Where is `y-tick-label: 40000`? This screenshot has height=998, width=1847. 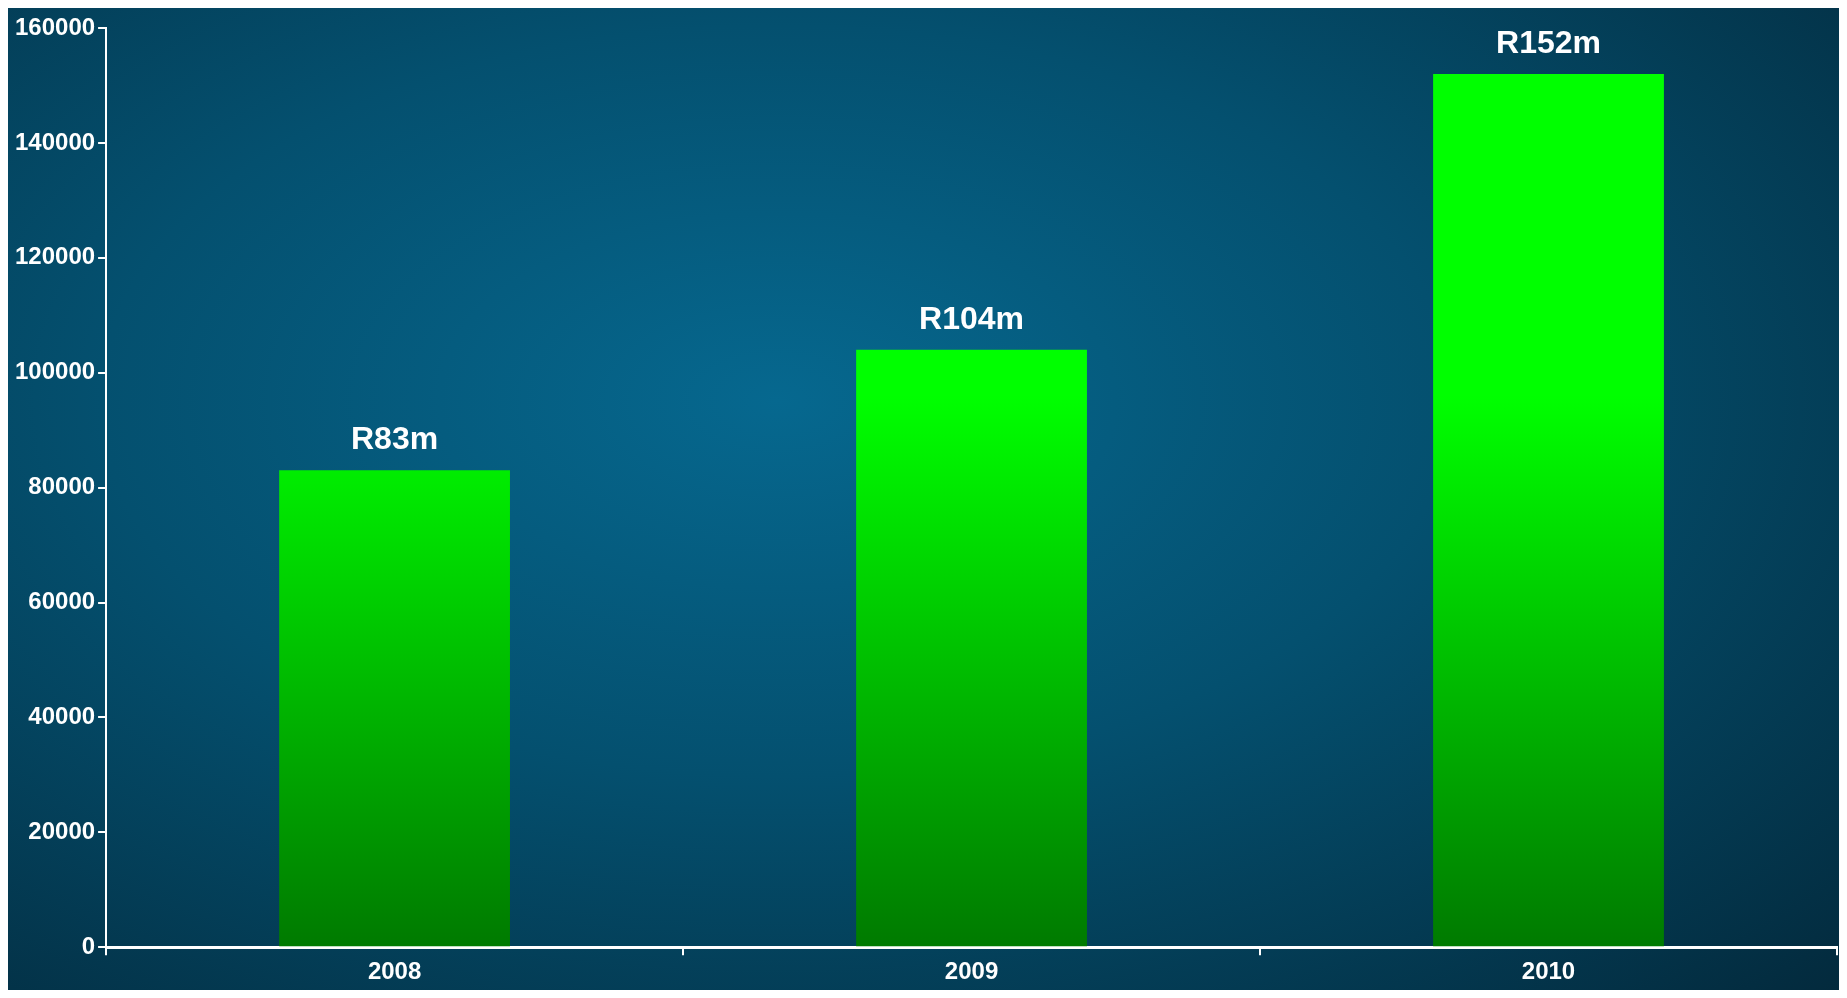
y-tick-label: 40000 is located at coordinates (62, 716).